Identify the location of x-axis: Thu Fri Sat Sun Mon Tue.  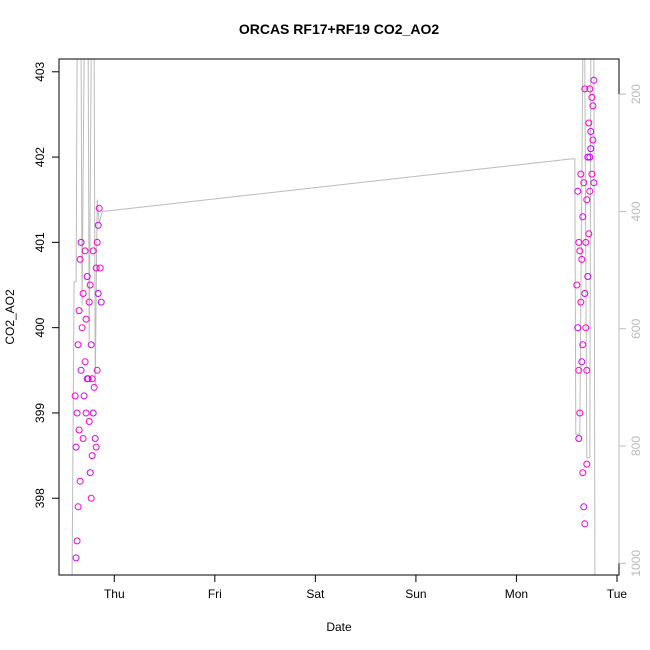
(366, 587).